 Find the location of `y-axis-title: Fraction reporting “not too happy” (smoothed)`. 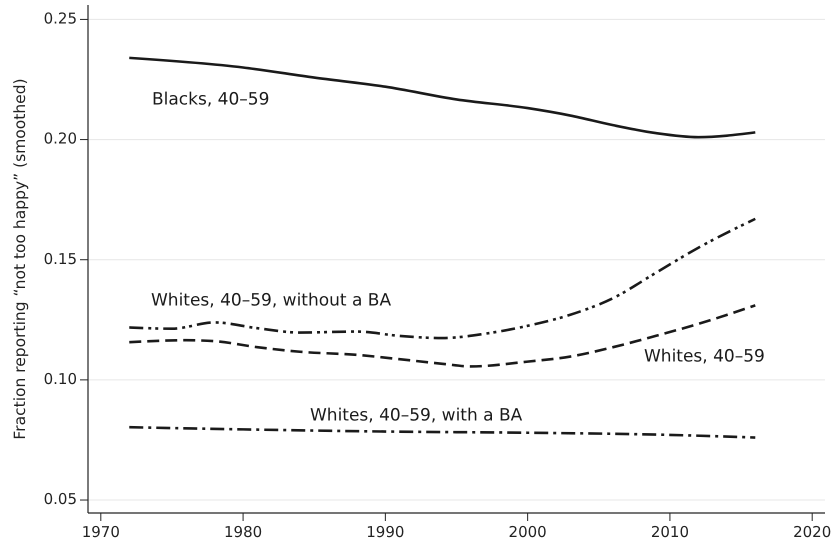

y-axis-title: Fraction reporting “not too happy” (smoothed) is located at coordinates (20, 259).